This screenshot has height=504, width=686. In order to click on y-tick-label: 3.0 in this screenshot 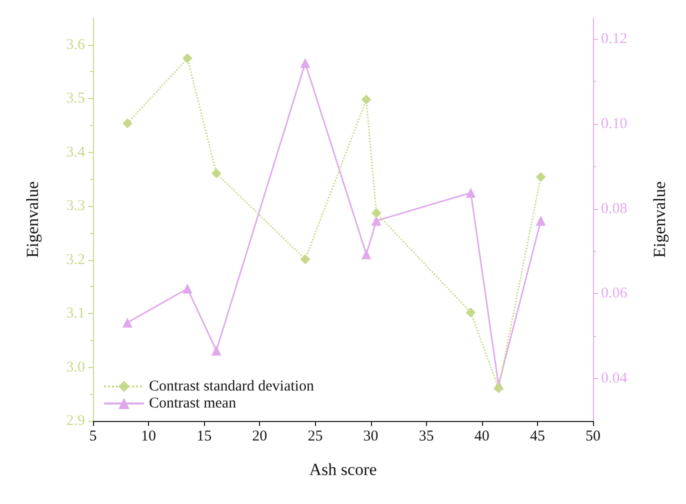, I will do `click(75, 367)`.